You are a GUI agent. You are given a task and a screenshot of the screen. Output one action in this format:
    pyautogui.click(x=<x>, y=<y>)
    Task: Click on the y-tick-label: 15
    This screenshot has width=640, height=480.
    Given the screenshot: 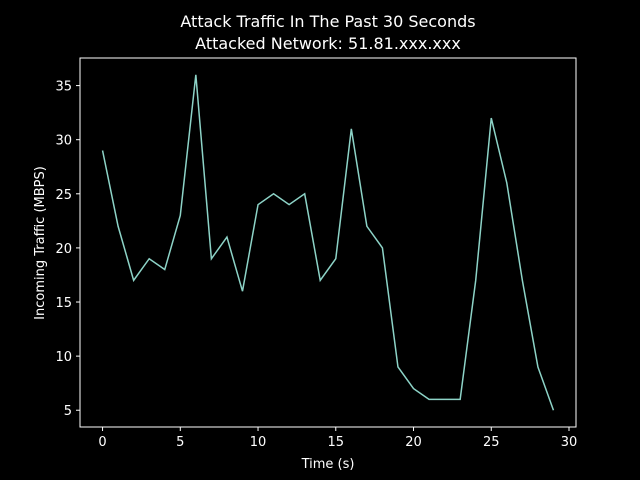 What is the action you would take?
    pyautogui.click(x=63, y=303)
    